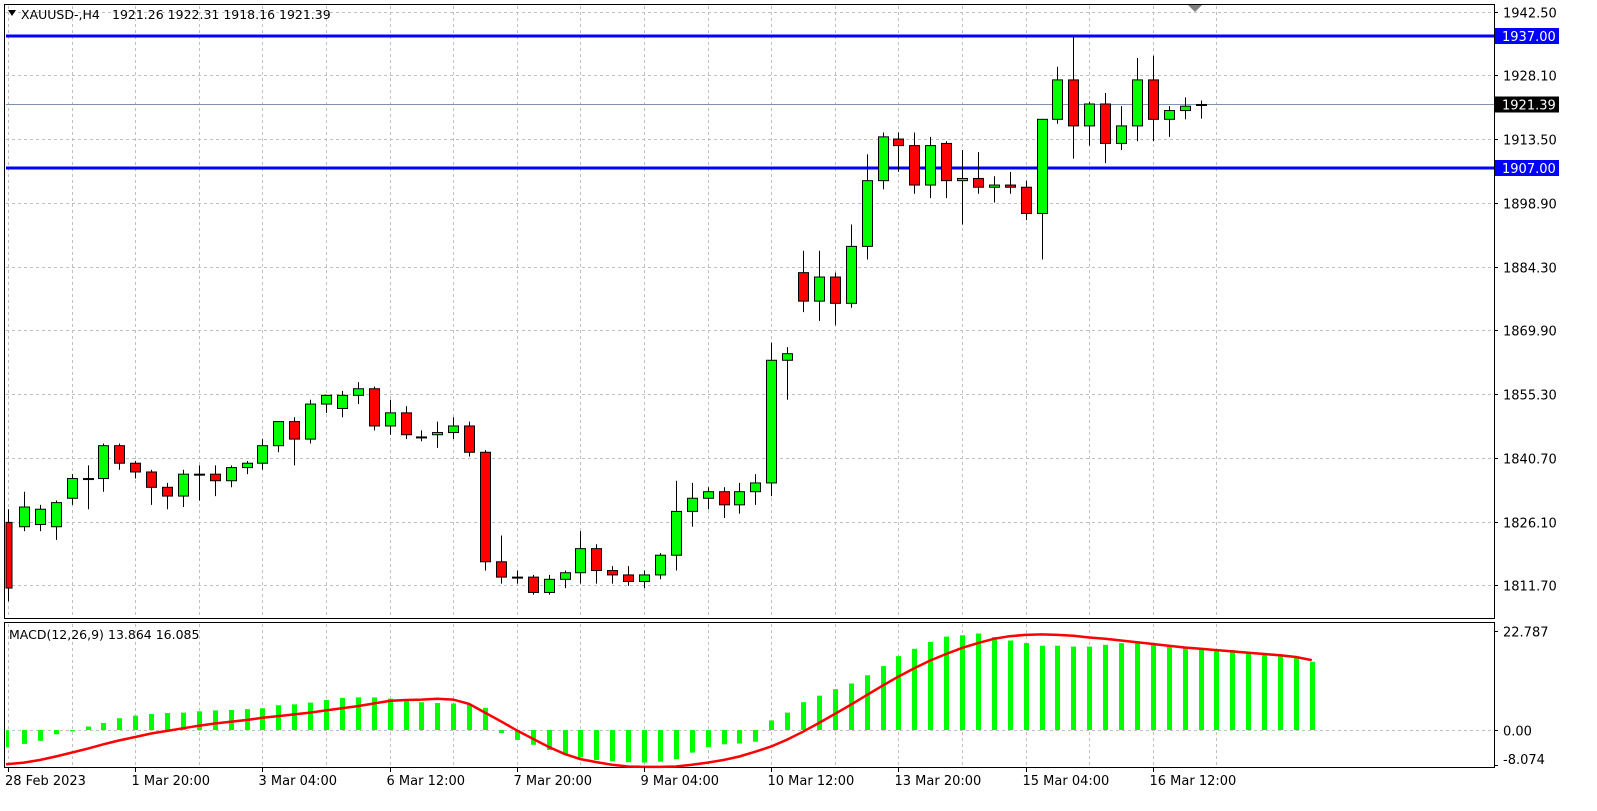 The height and width of the screenshot is (811, 1597). I want to click on time-axis-label: 15 Mar 04:00, so click(1066, 781).